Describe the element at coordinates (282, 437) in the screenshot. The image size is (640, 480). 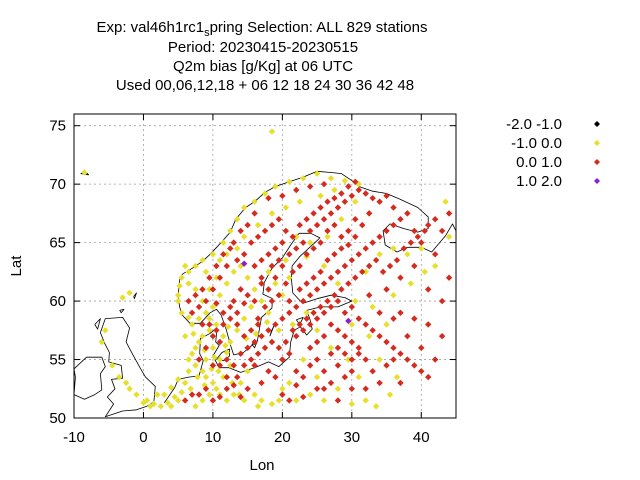
I see `x-tick-label: 20` at that location.